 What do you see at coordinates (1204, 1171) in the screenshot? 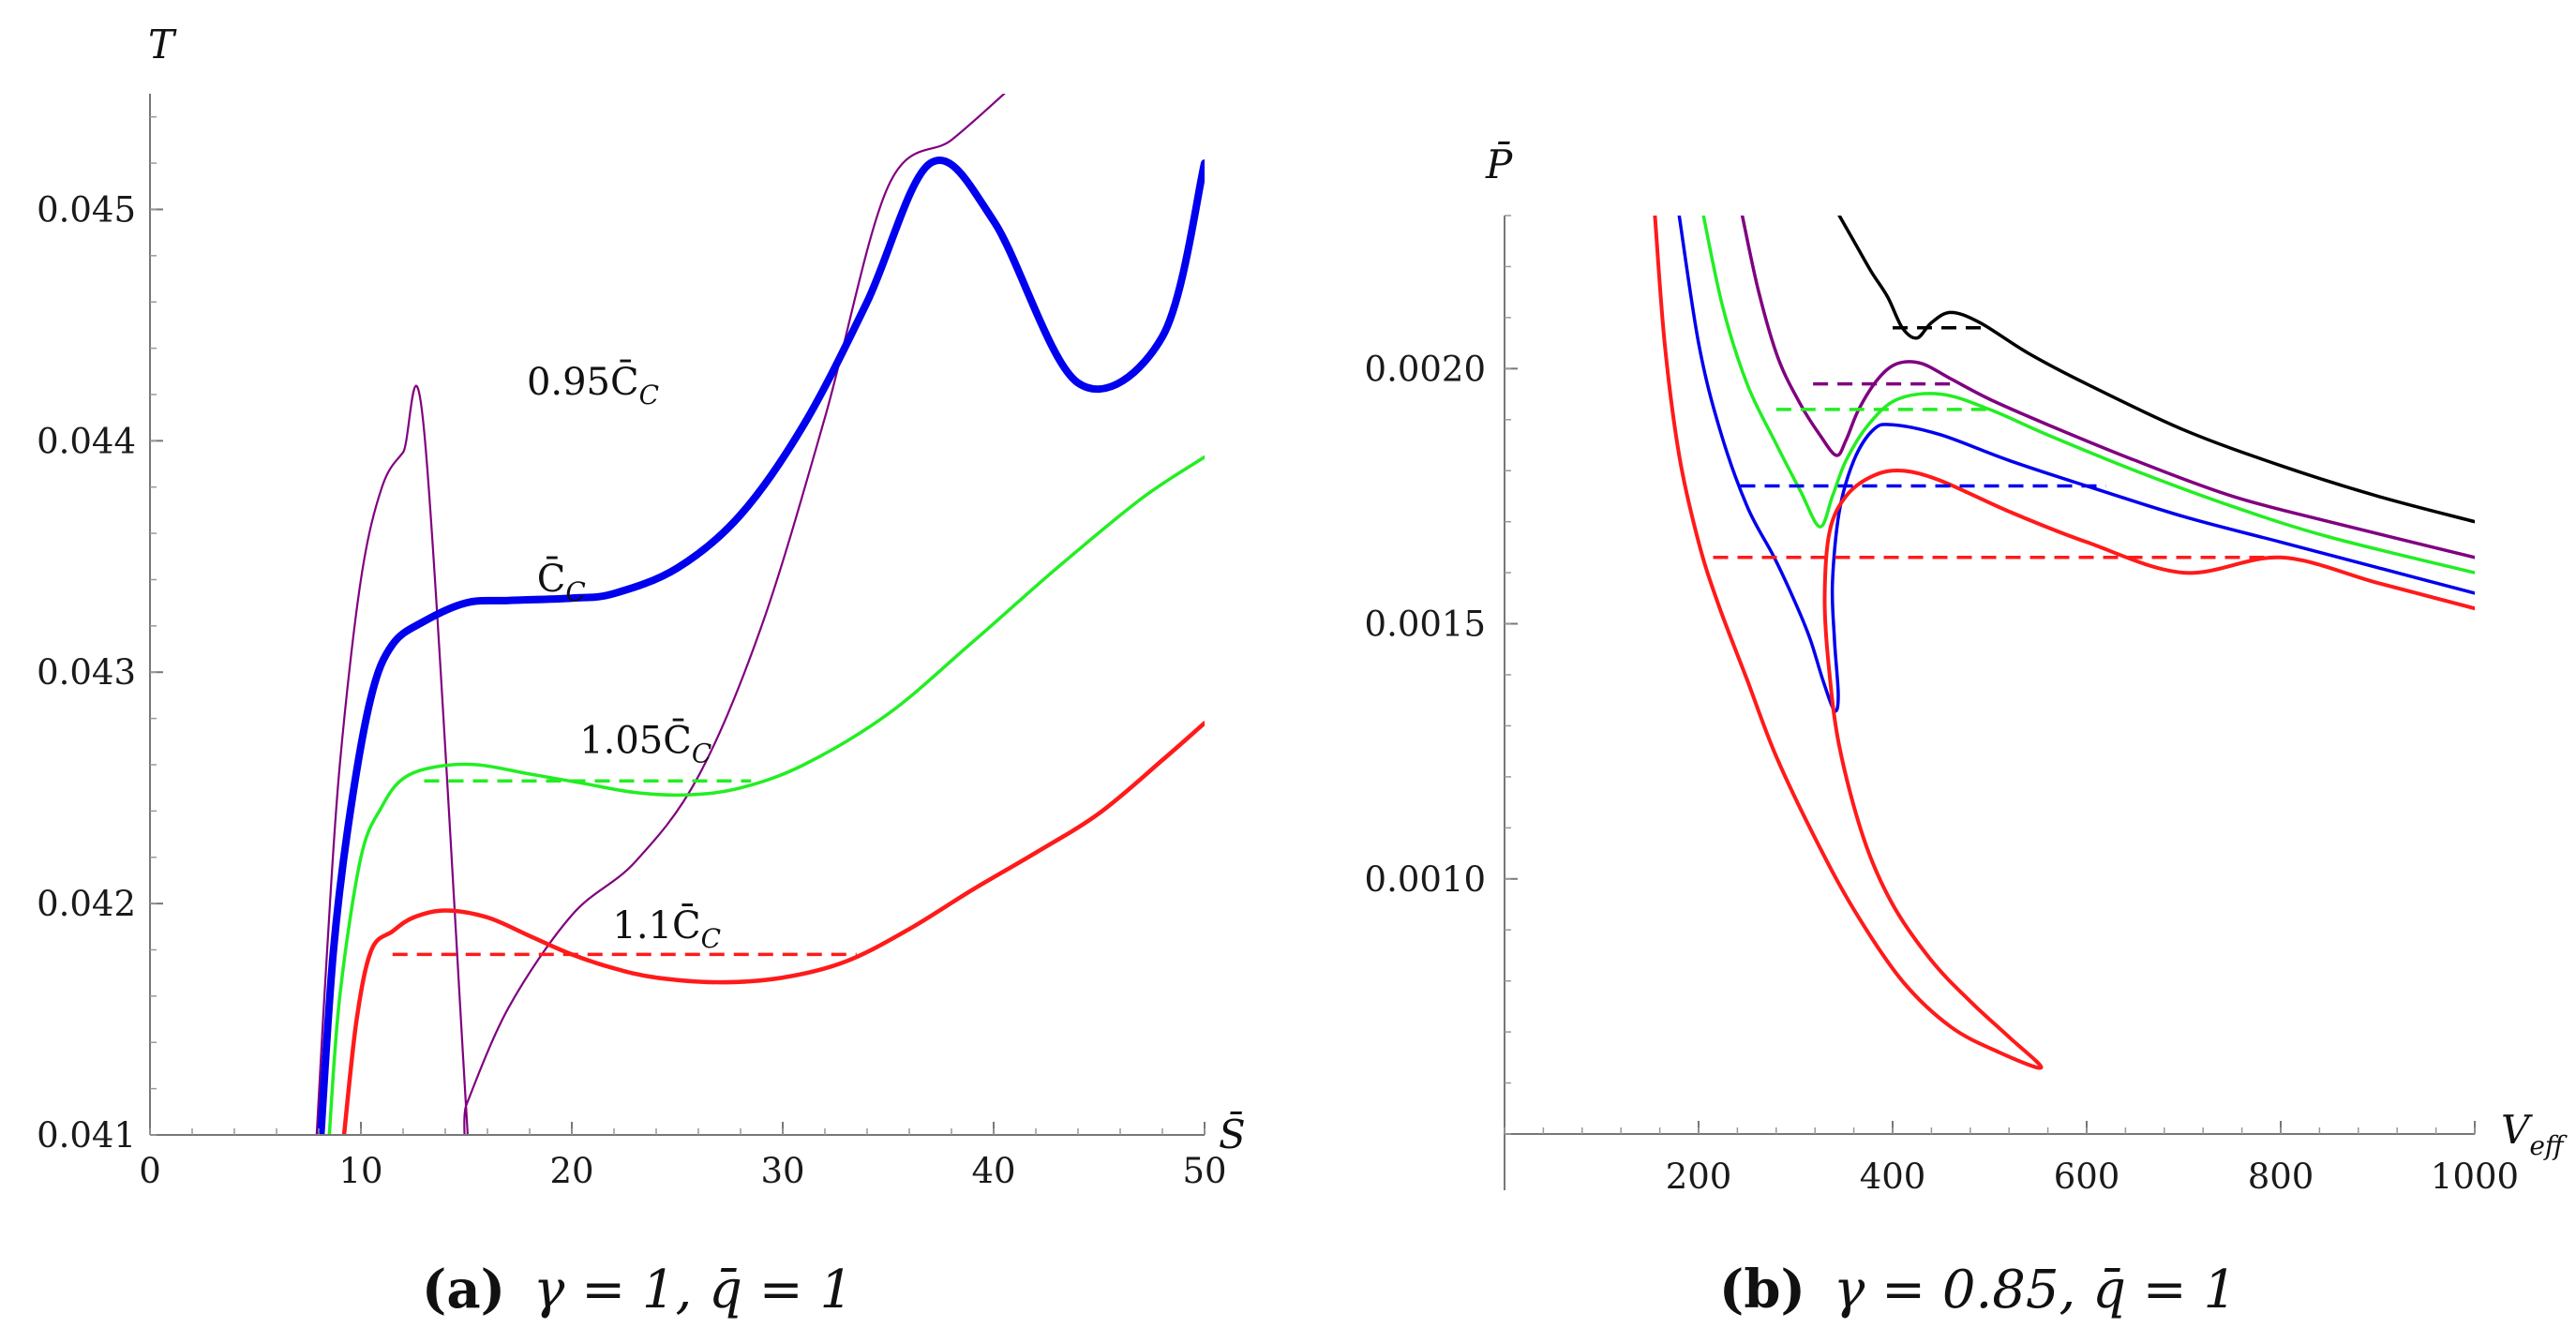
I see `a-x-tick-label-5: 50` at bounding box center [1204, 1171].